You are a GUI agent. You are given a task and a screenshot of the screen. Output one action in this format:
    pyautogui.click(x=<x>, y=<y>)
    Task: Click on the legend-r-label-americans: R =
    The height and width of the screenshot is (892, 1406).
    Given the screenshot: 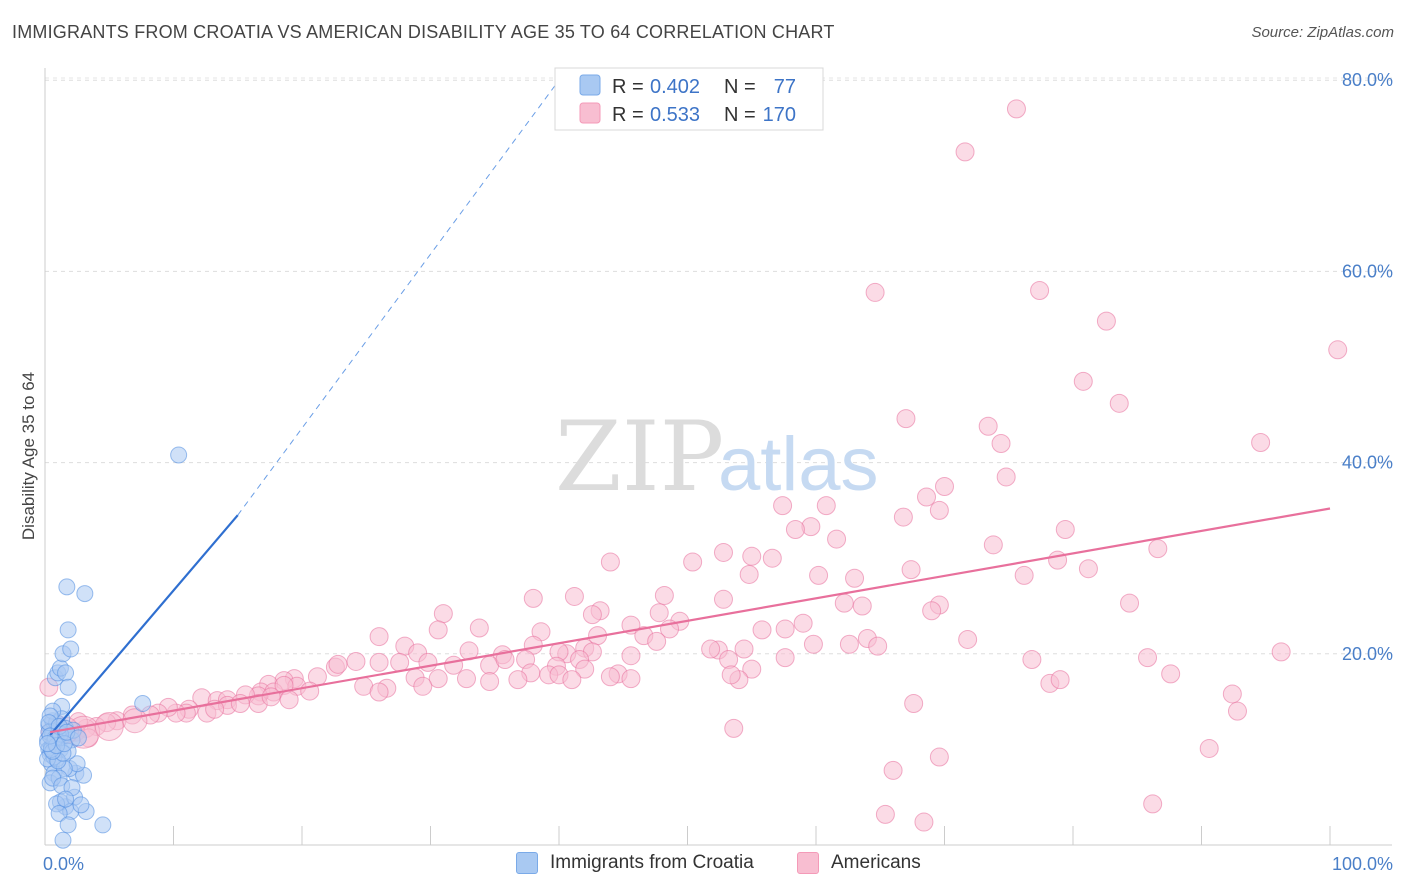 What is the action you would take?
    pyautogui.click(x=628, y=115)
    